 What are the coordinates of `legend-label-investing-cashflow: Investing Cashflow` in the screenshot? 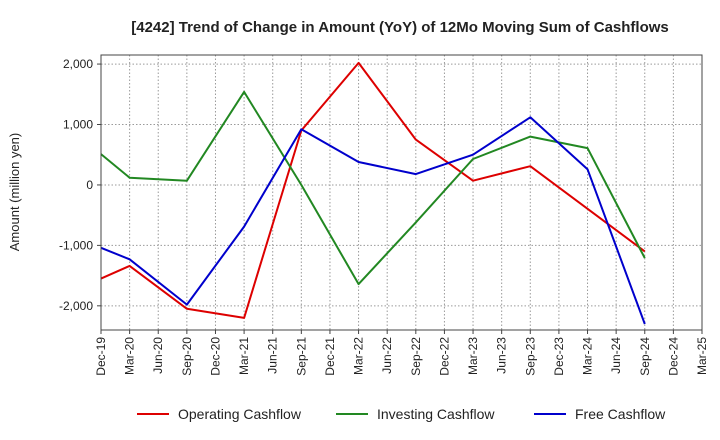 It's located at (436, 414).